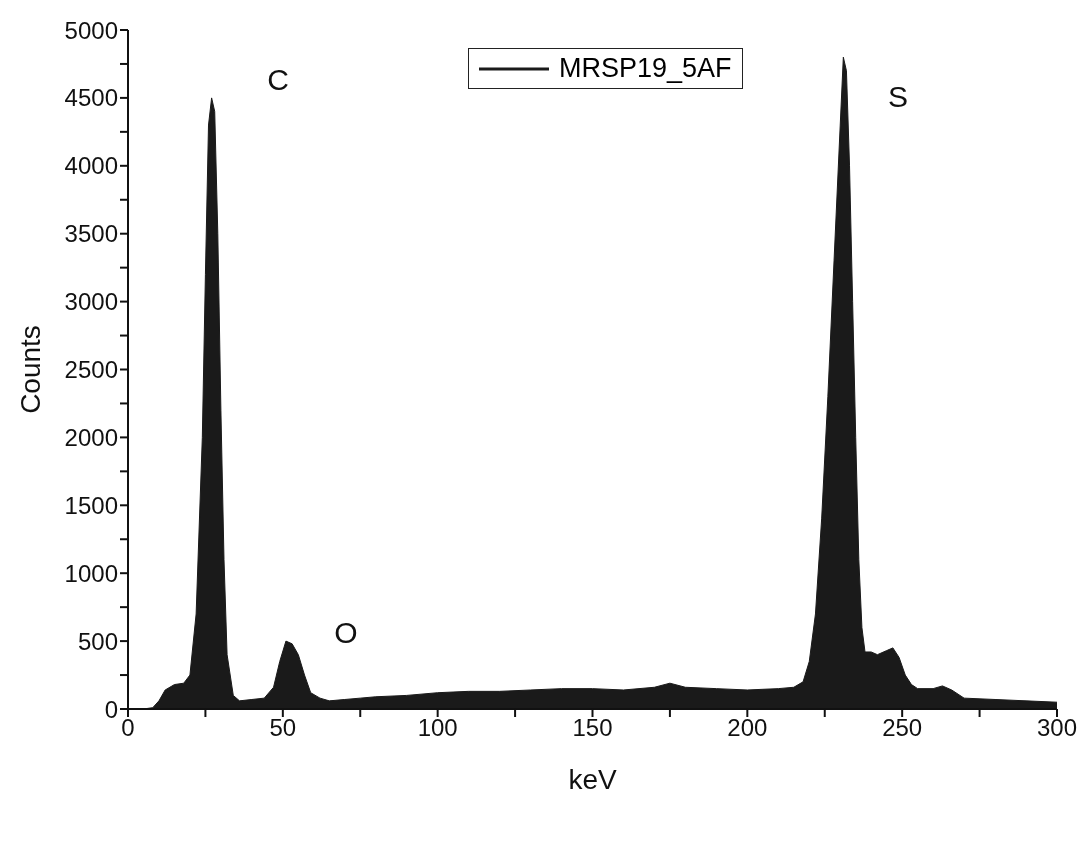 The width and height of the screenshot is (1089, 858). What do you see at coordinates (91, 98) in the screenshot?
I see `y-tick-label: 4500` at bounding box center [91, 98].